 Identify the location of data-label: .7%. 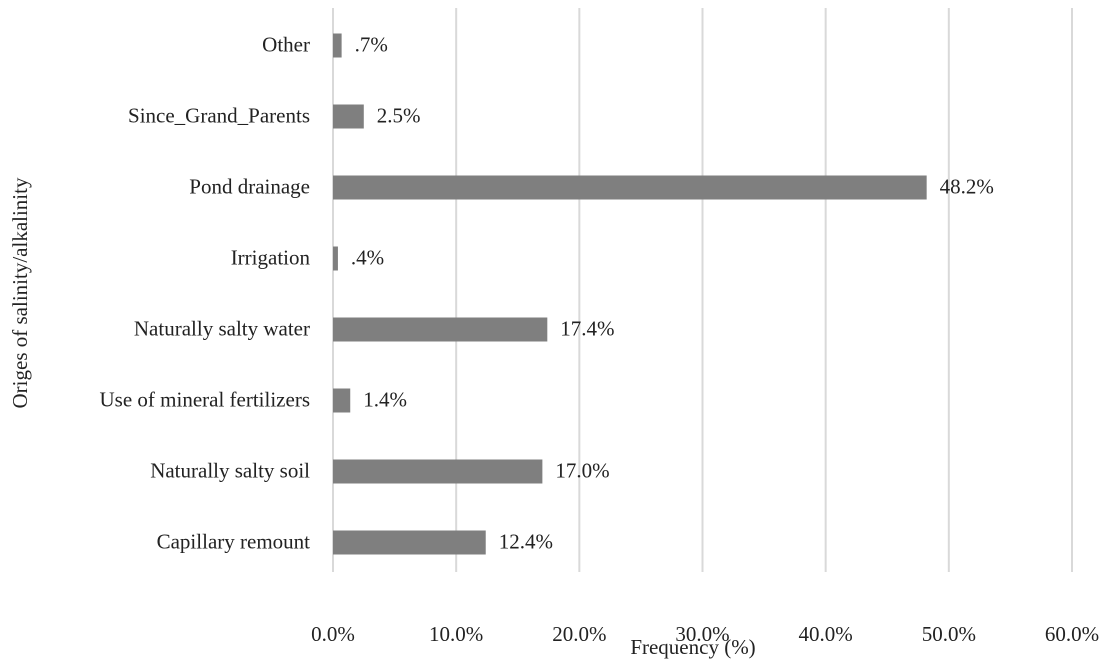
(371, 44).